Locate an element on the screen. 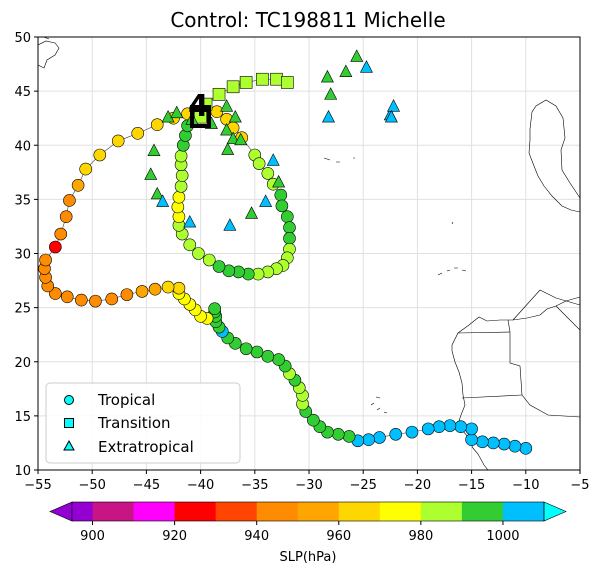  x-tick-label-8: −15 is located at coordinates (471, 485).